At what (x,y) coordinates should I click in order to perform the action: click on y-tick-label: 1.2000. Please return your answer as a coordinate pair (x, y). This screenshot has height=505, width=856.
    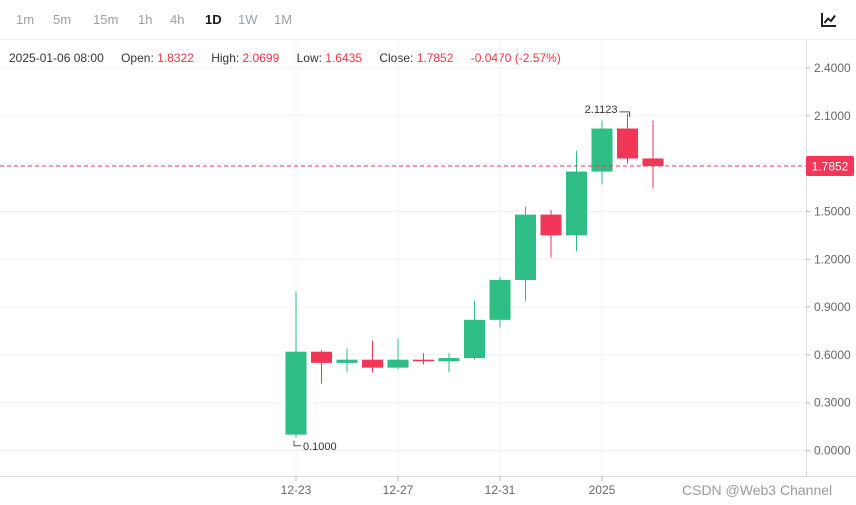
    Looking at the image, I should click on (832, 259).